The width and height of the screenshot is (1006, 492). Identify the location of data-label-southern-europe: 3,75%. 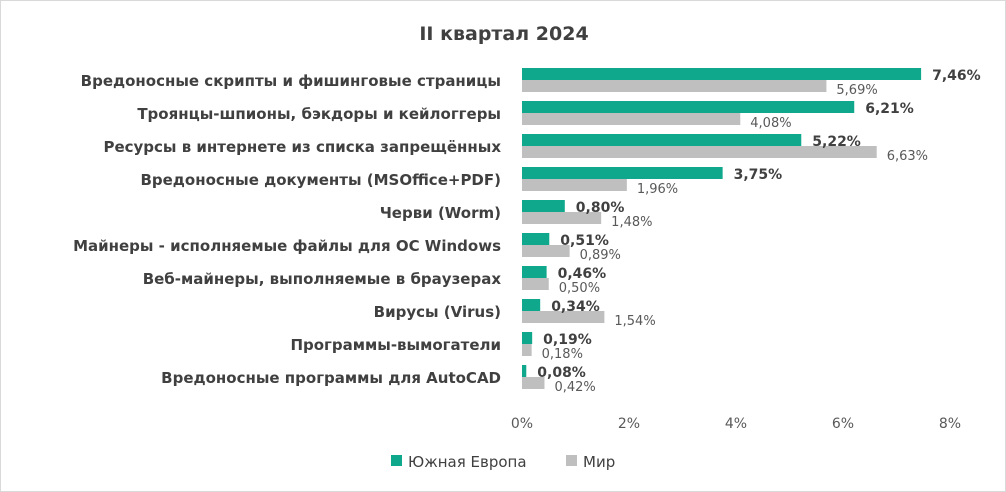
(758, 175).